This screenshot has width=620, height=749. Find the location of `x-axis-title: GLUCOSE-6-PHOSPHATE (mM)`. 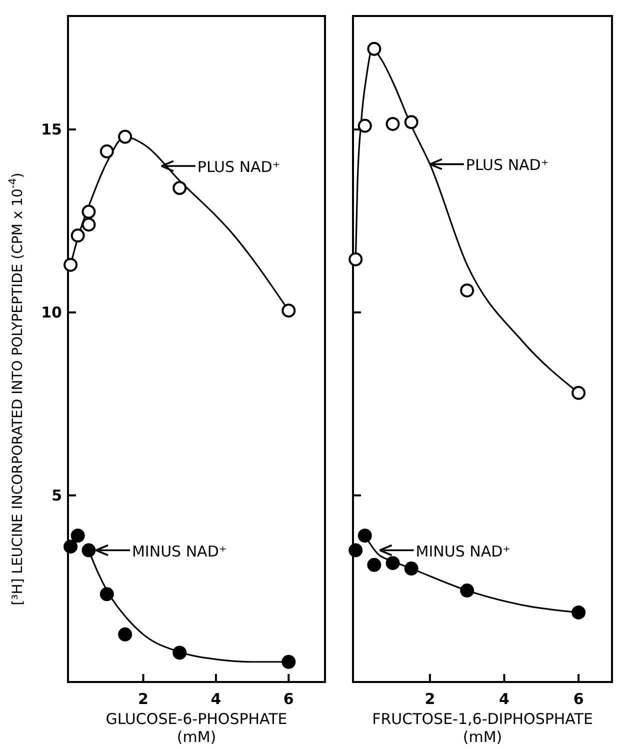

x-axis-title: GLUCOSE-6-PHOSPHATE (mM) is located at coordinates (197, 728).